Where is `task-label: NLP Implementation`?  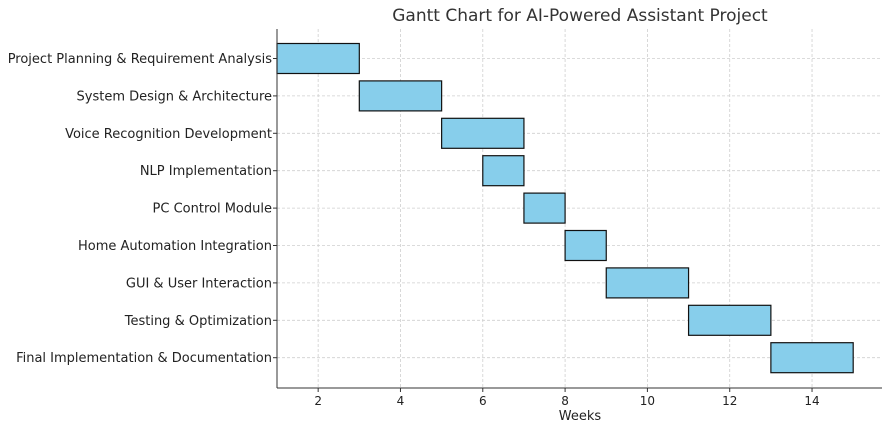
task-label: NLP Implementation is located at coordinates (206, 171).